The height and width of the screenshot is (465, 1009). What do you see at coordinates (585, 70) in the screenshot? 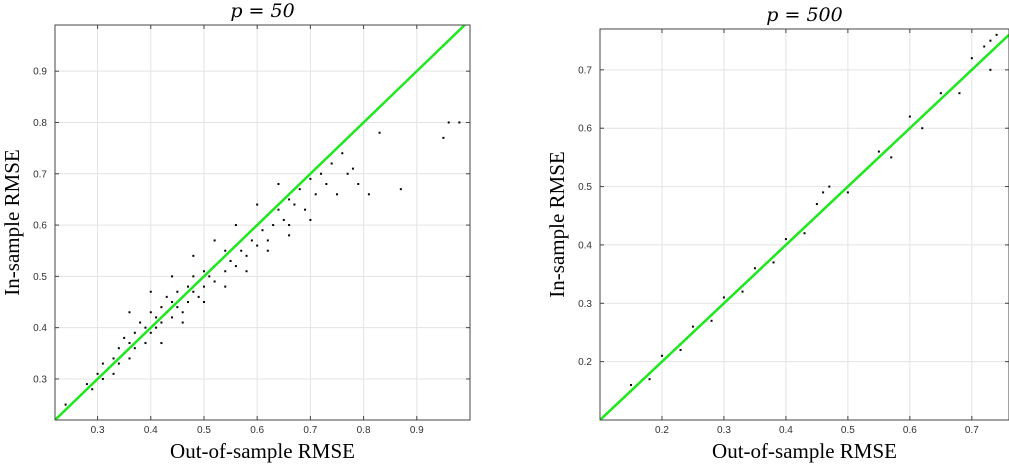
I see `y-tick-label: 0.7` at bounding box center [585, 70].